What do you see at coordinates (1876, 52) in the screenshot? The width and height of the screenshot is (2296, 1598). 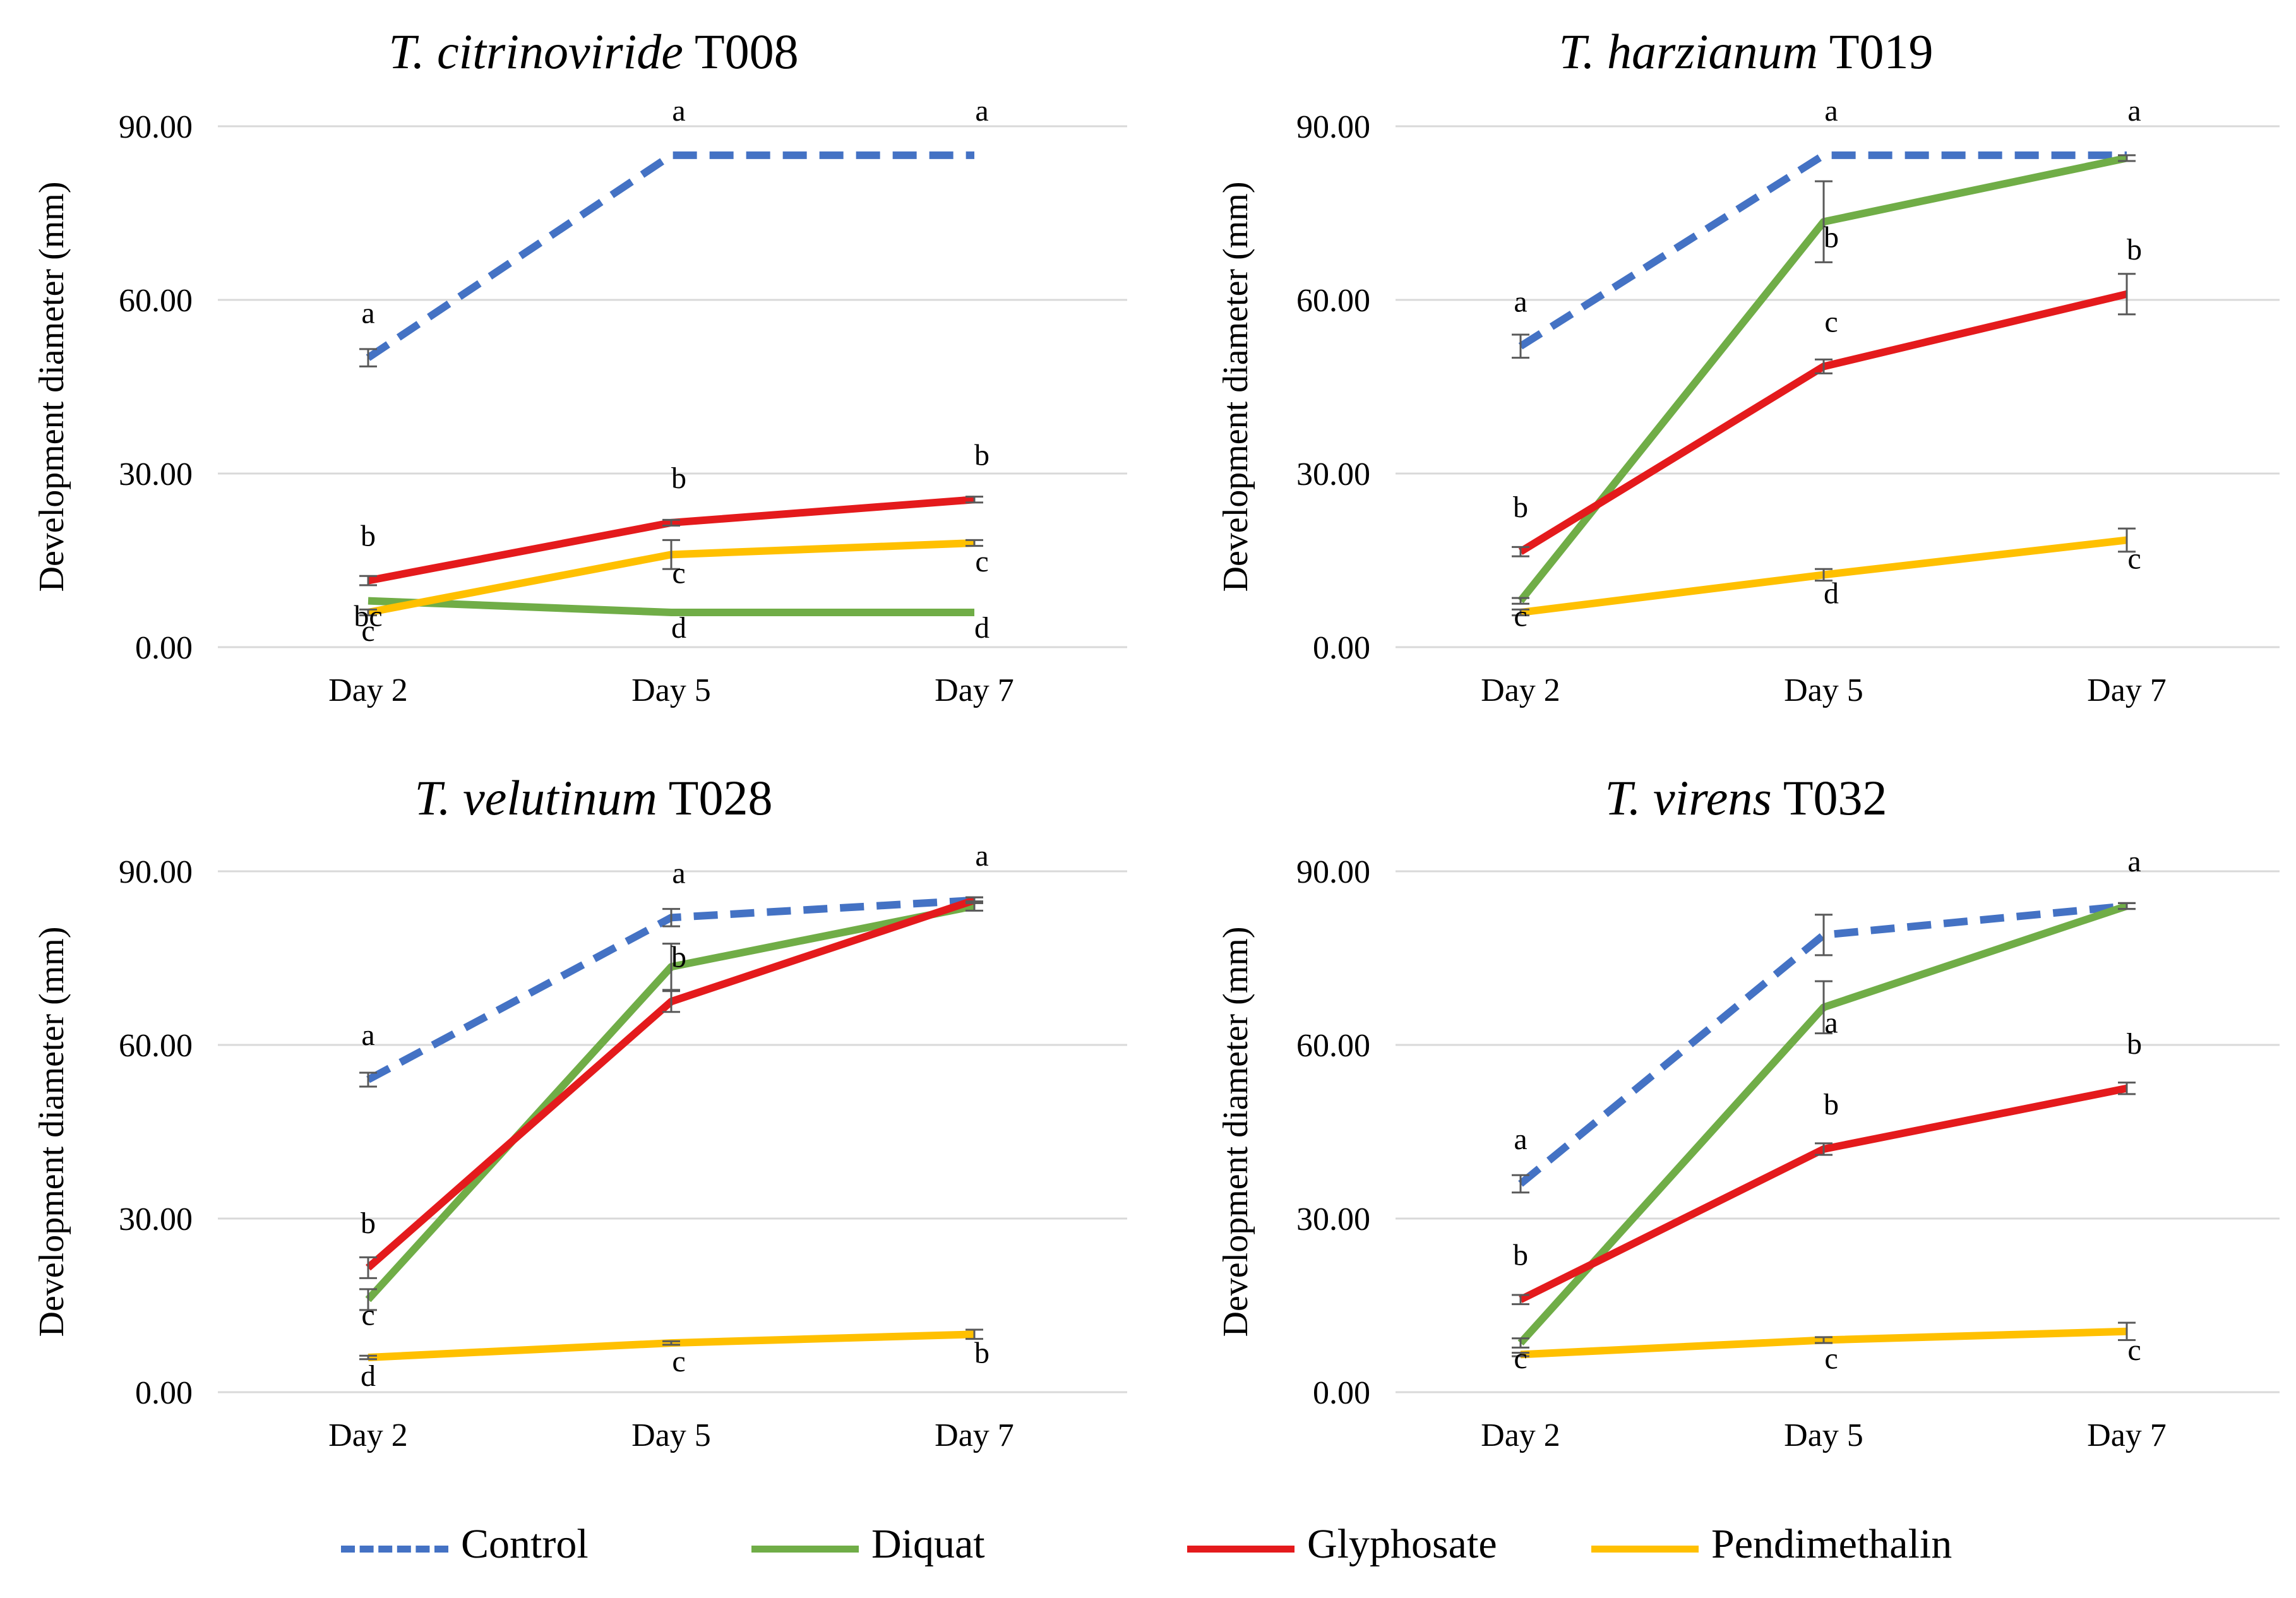 I see `chart-title-strain: T019` at bounding box center [1876, 52].